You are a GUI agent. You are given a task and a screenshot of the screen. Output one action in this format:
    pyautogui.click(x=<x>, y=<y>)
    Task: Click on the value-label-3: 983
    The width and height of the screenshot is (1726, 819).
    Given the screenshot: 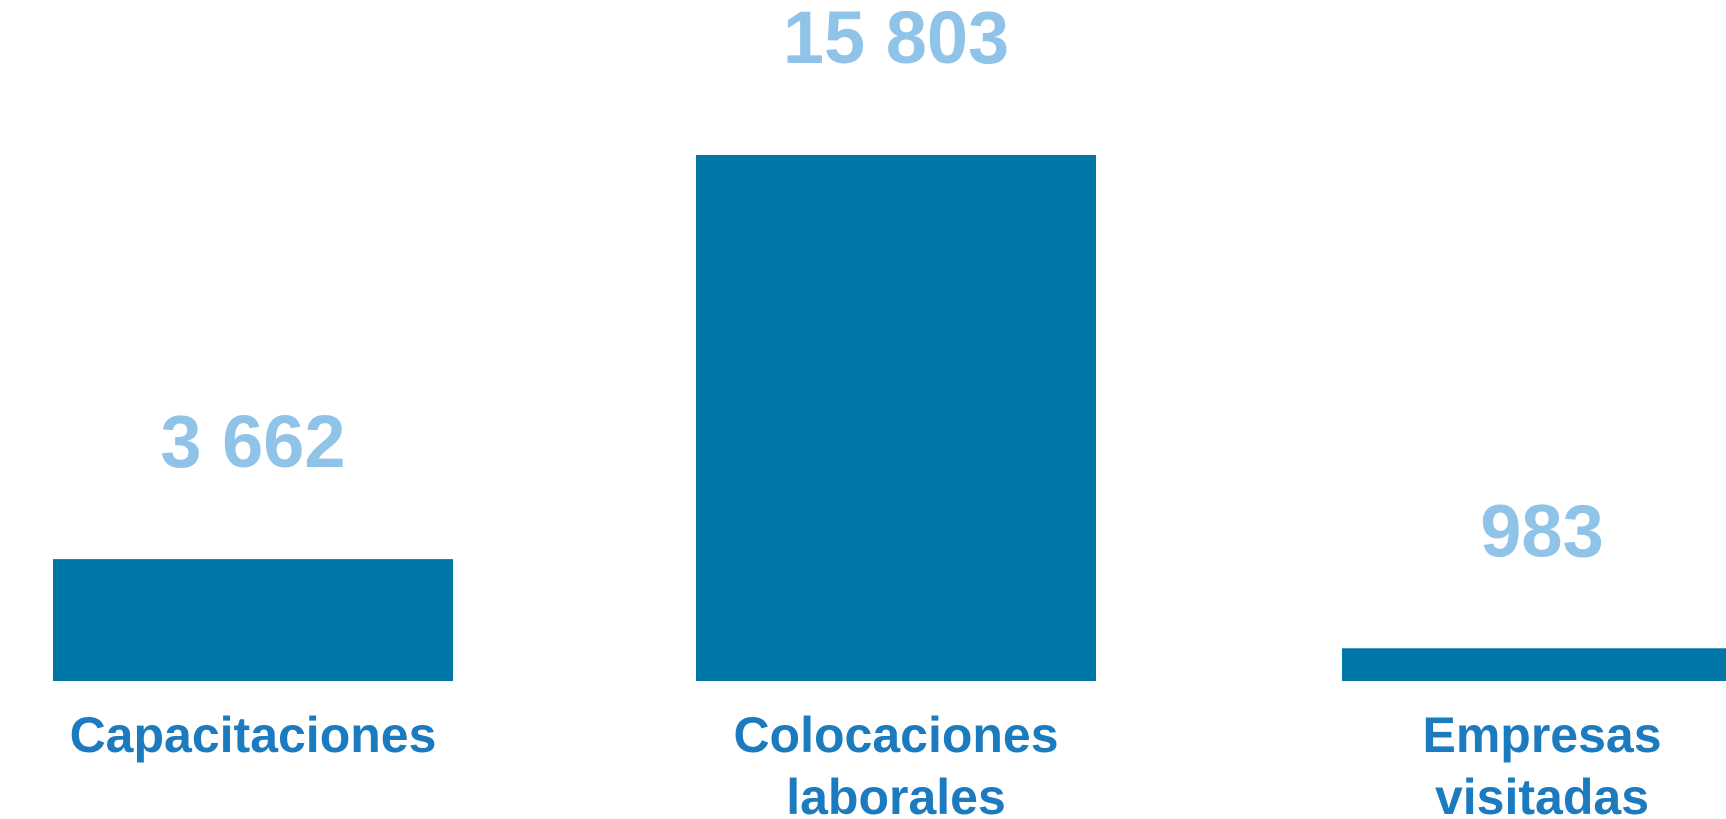 What is the action you would take?
    pyautogui.click(x=1541, y=530)
    